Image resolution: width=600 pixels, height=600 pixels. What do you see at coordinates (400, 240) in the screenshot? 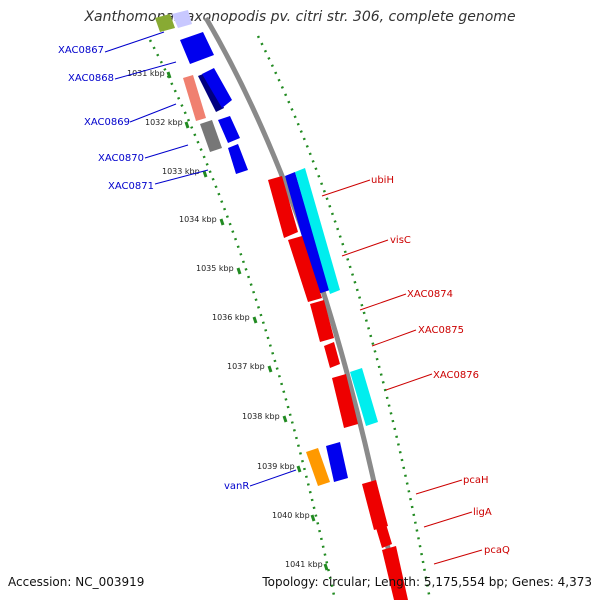
I see `gene-label-visC: visC` at bounding box center [400, 240].